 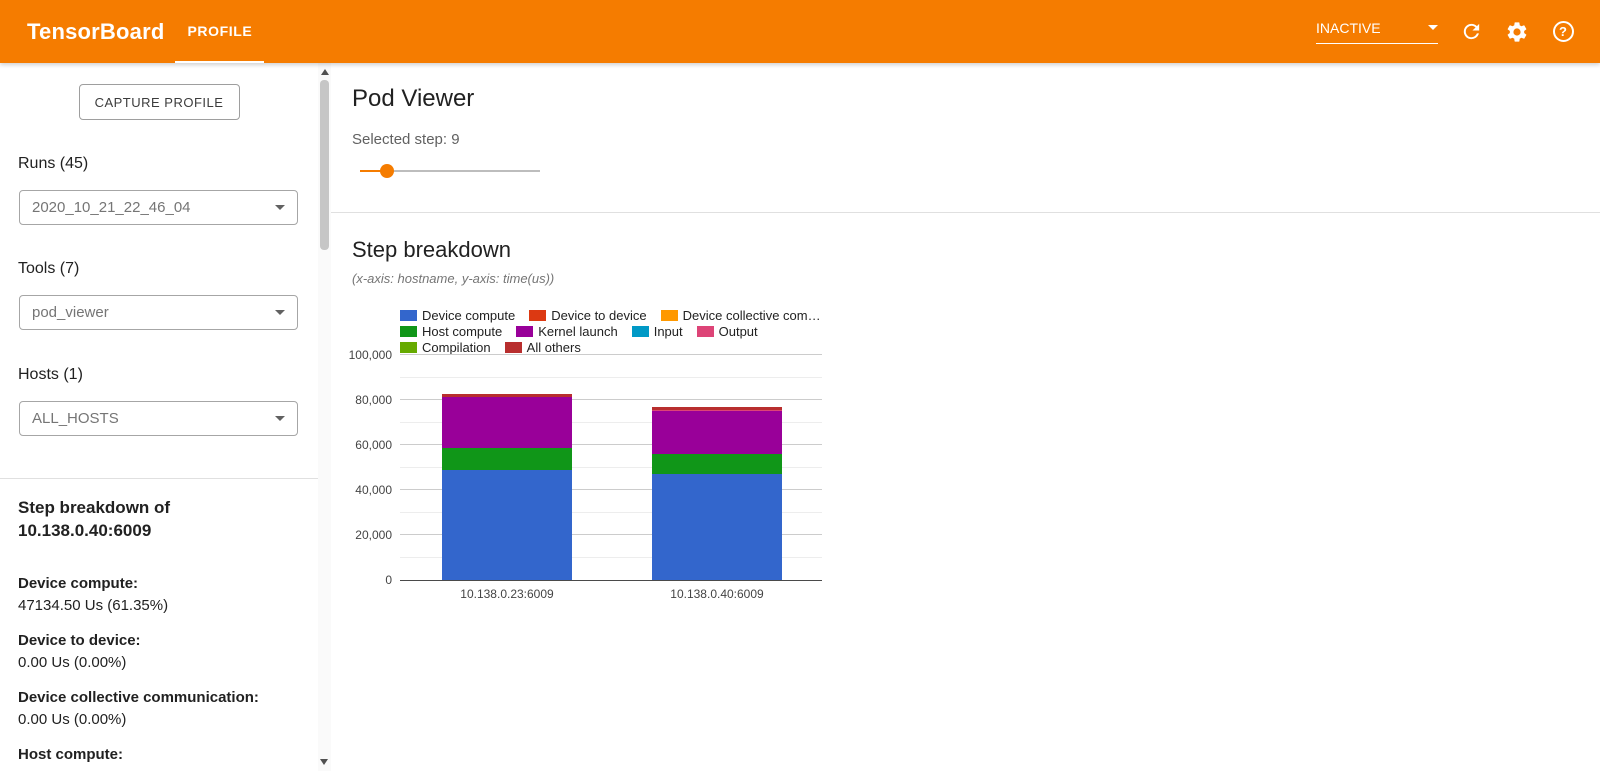 What do you see at coordinates (388, 580) in the screenshot?
I see `y-axis-tick-label: 0` at bounding box center [388, 580].